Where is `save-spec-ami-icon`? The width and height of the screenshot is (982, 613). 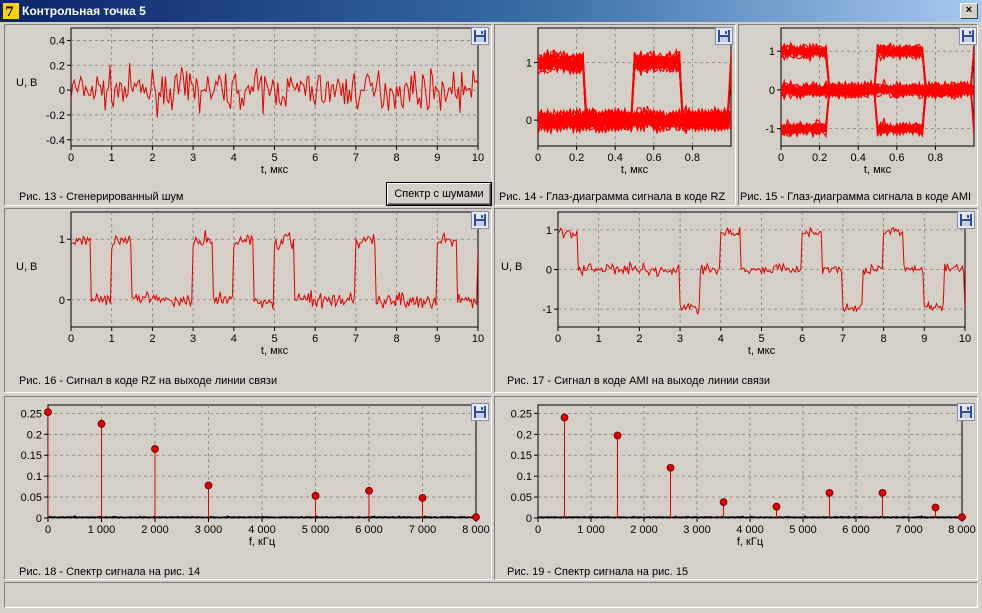 save-spec-ami-icon is located at coordinates (966, 412).